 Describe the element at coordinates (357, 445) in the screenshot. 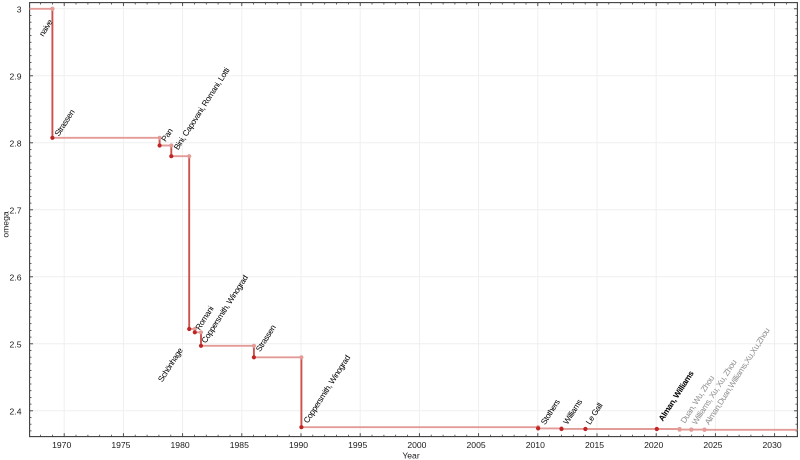

I see `svg-text: 1995` at that location.